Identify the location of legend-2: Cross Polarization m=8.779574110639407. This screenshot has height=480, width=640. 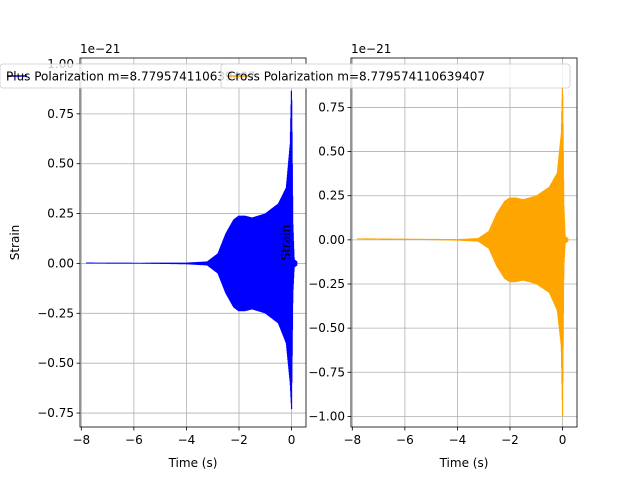
(395, 76).